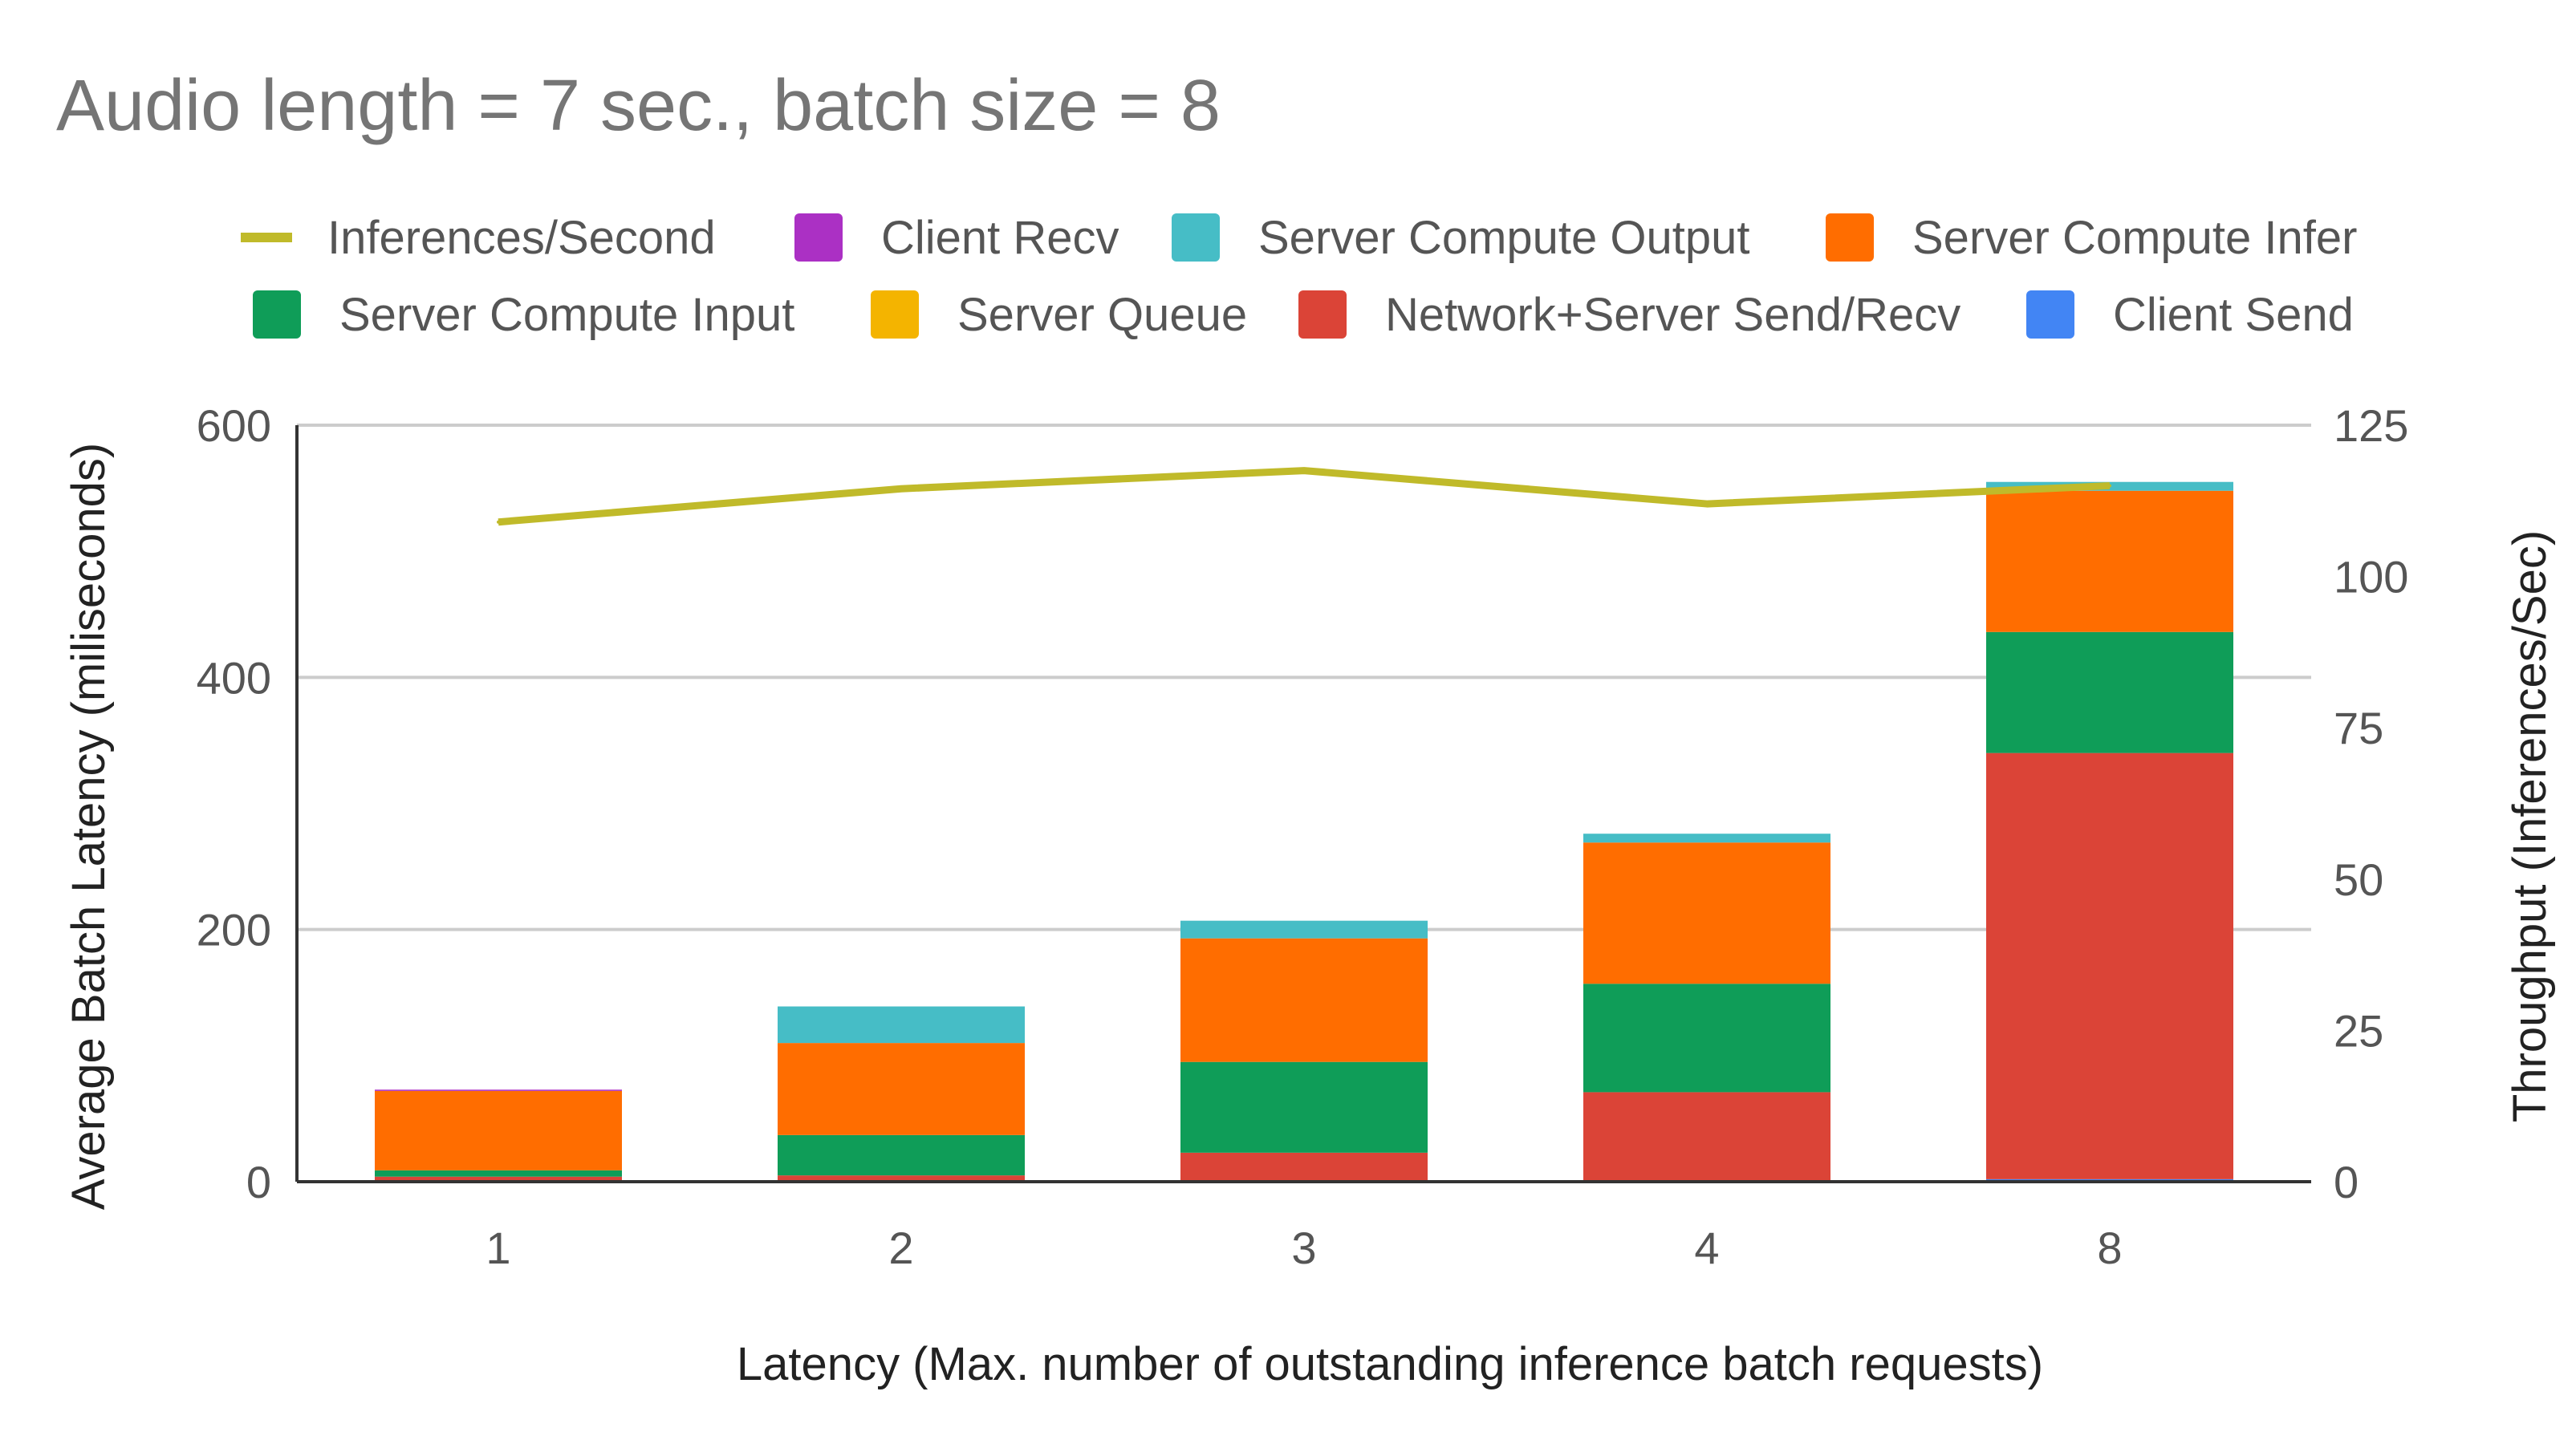 The image size is (2576, 1432). What do you see at coordinates (1706, 1248) in the screenshot?
I see `x-tick-label: 4` at bounding box center [1706, 1248].